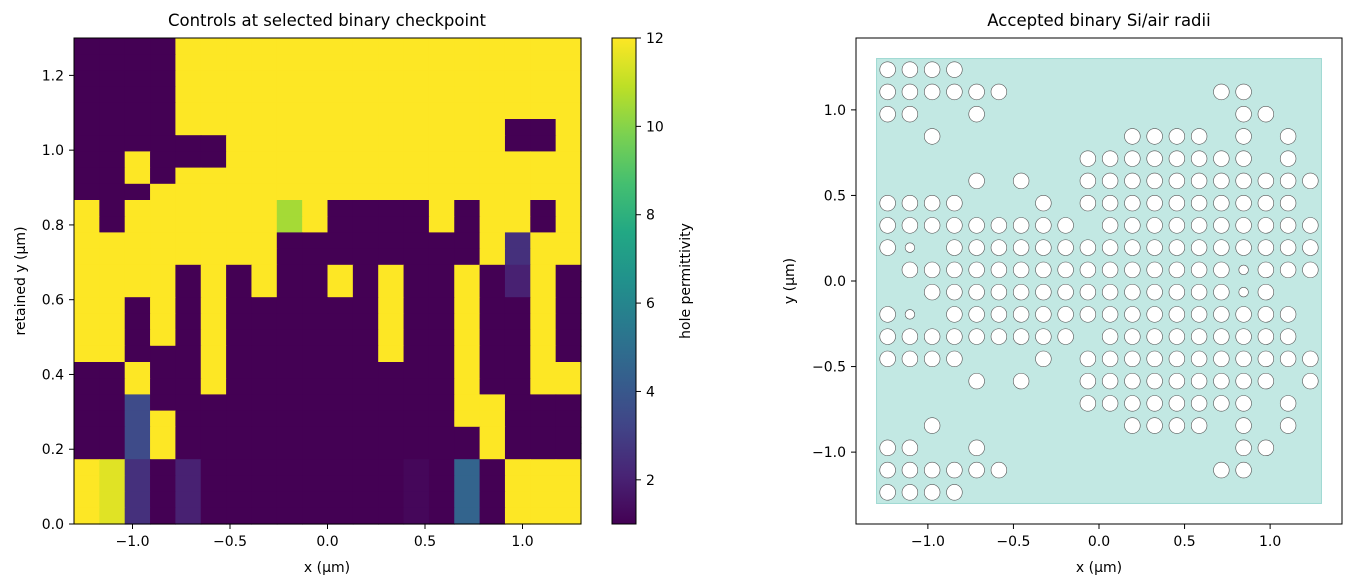 The width and height of the screenshot is (1354, 588). Describe the element at coordinates (327, 20) in the screenshot. I see `heatmap-title: Controls at selected binary checkpoint` at that location.